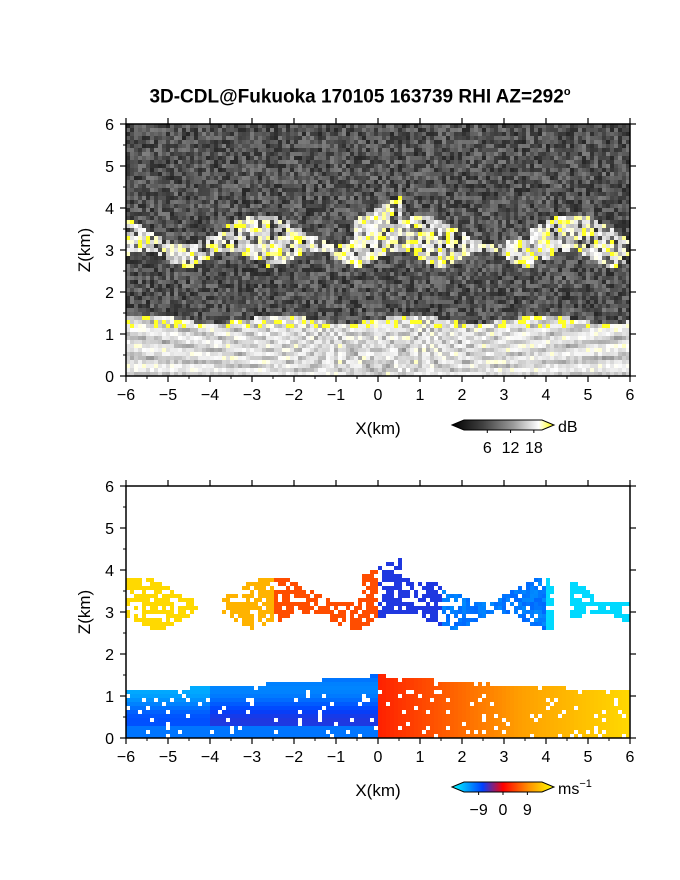 This screenshot has width=680, height=880. What do you see at coordinates (487, 448) in the screenshot?
I see `colorbar-tick-label: 6` at bounding box center [487, 448].